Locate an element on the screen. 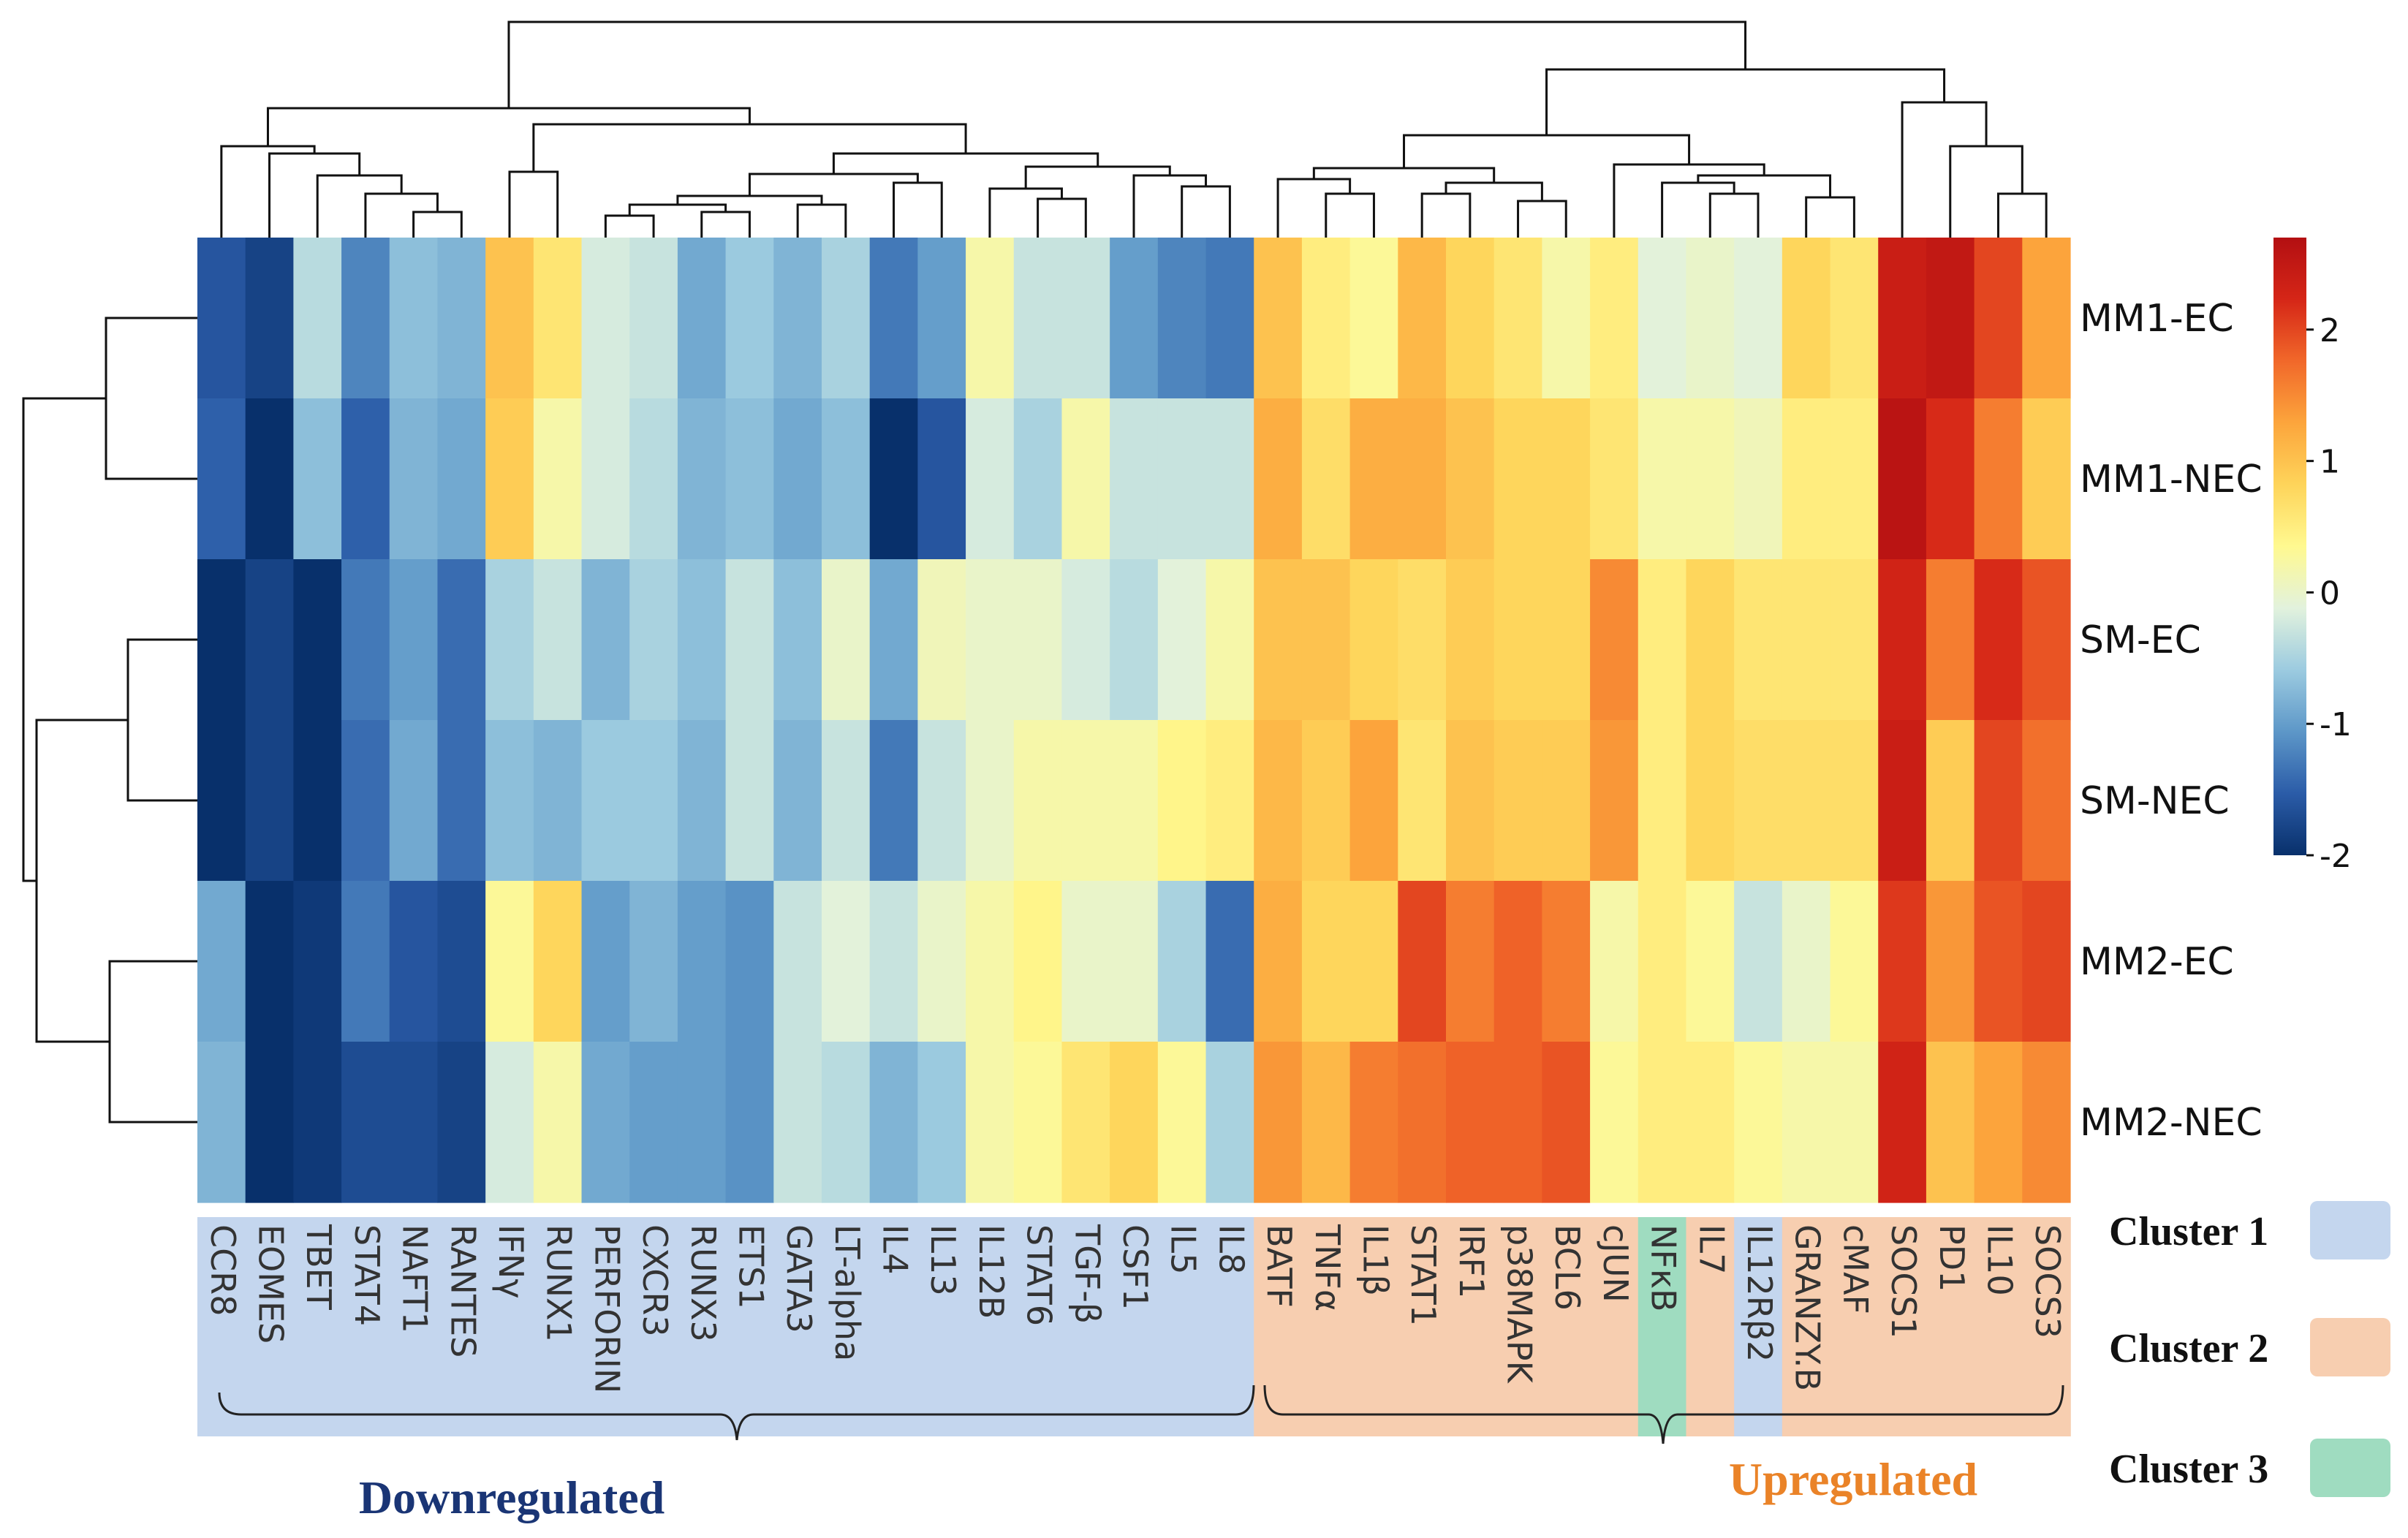  column-label: STAT6 is located at coordinates (1040, 1275).